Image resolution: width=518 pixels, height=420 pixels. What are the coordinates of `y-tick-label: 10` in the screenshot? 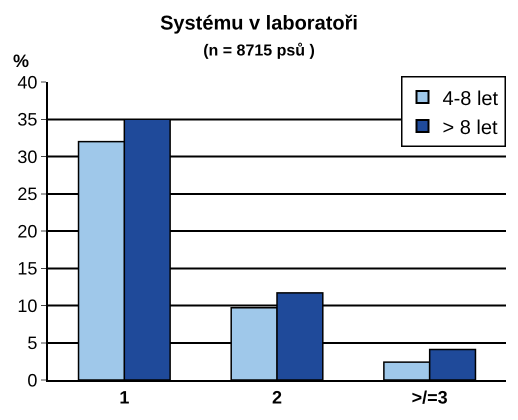 It's located at (27, 306).